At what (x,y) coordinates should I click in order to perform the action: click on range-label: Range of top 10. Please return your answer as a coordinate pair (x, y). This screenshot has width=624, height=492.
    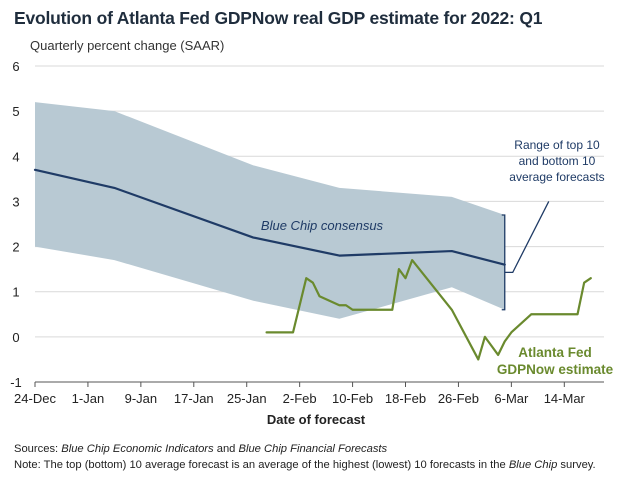
    Looking at the image, I should click on (557, 145).